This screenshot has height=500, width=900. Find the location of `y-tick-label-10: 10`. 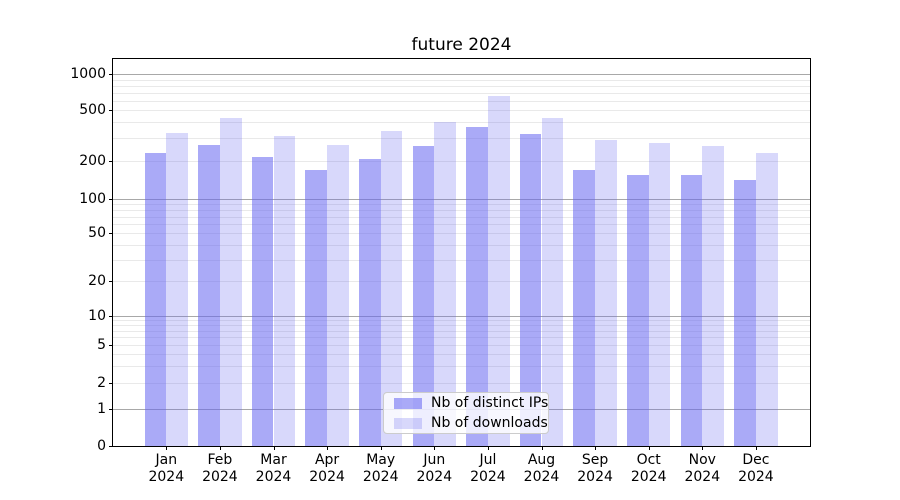

y-tick-label-10: 10 is located at coordinates (97, 315).